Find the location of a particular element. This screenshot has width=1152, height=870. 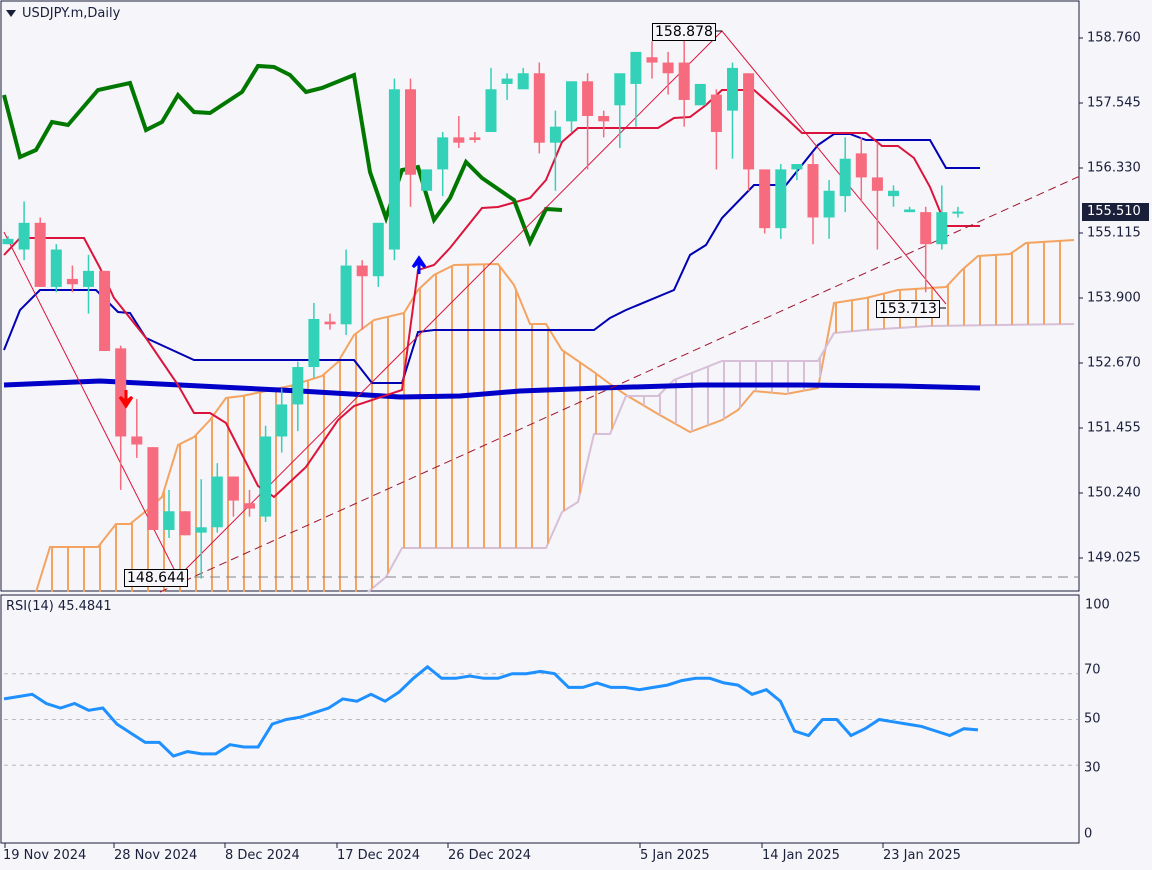

price-tick: 150.240 is located at coordinates (1114, 493).